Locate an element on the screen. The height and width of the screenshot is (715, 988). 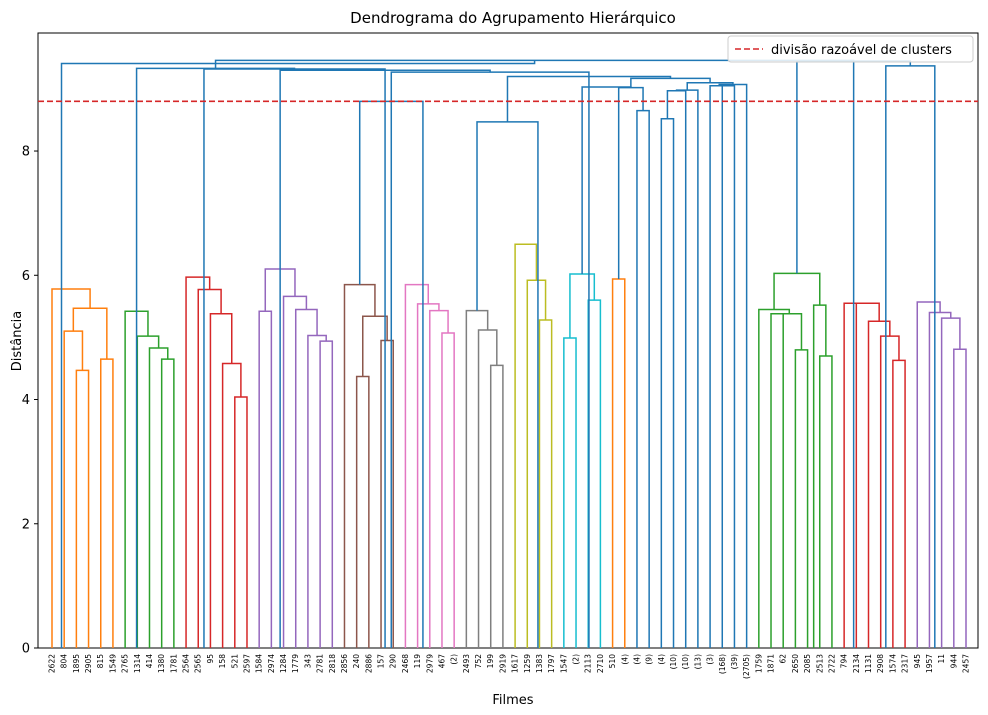
x-tick-label: (9) is located at coordinates (649, 659).